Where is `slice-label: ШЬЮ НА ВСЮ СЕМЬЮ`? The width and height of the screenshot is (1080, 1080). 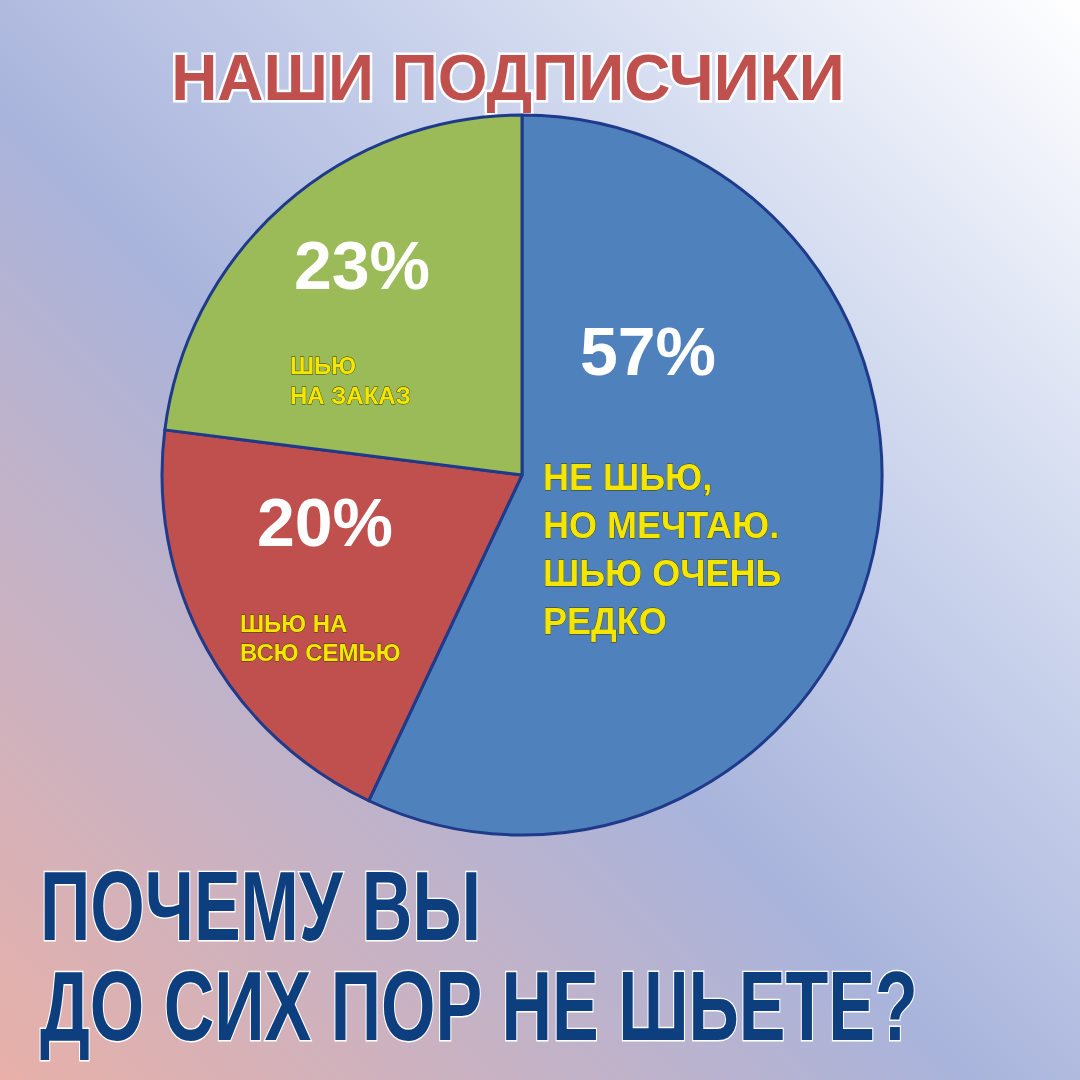 slice-label: ШЬЮ НА ВСЮ СЕМЬЮ is located at coordinates (320, 638).